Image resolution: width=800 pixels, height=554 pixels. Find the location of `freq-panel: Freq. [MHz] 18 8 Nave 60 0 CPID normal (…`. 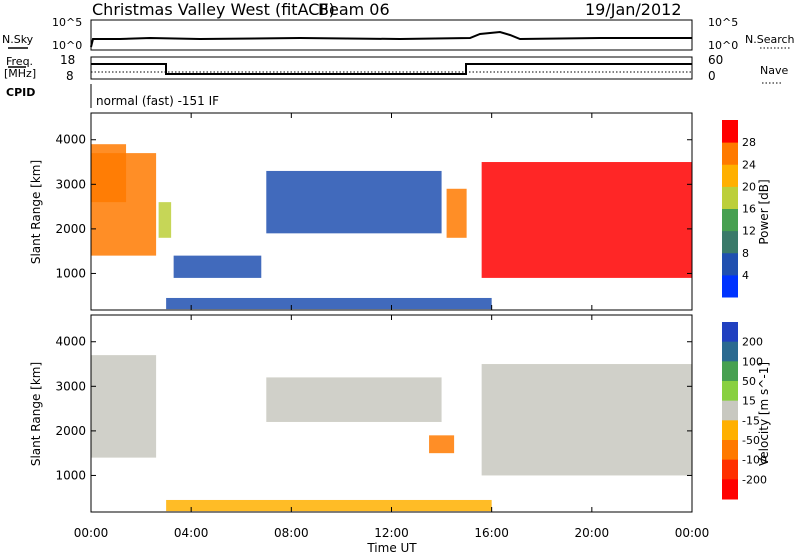

freq-panel: Freq. [MHz] 18 8 Nave 60 0 CPID normal (… is located at coordinates (396, 80).